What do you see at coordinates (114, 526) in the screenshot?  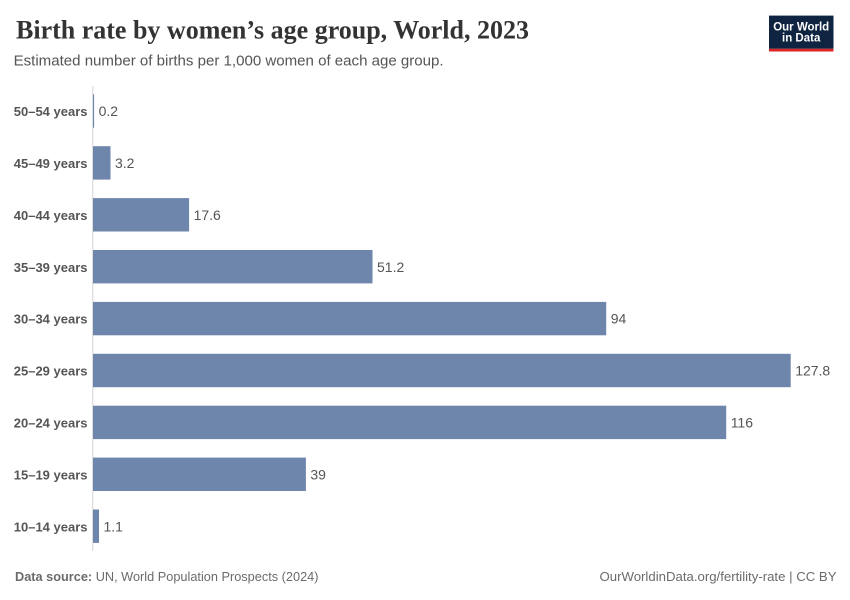 I see `svg-text: 1.1` at bounding box center [114, 526].